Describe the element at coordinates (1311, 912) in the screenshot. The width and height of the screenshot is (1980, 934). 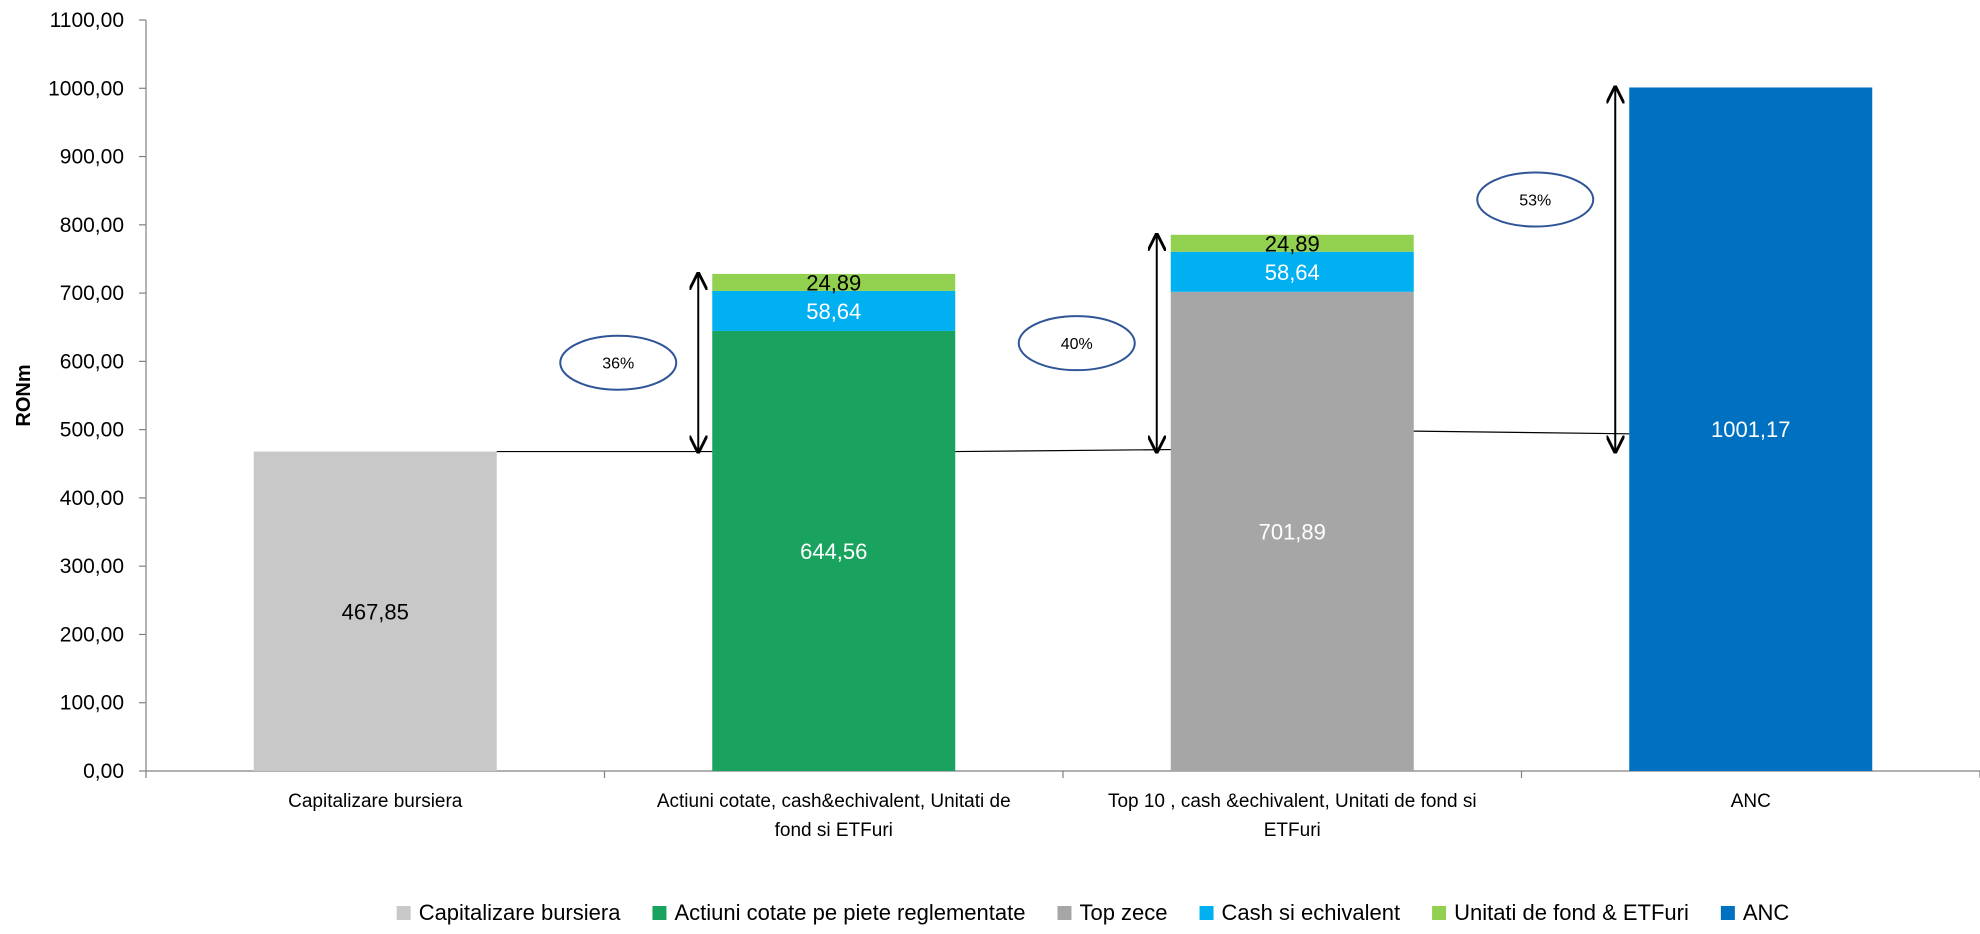
I see `legend-label: Cash si echivalent` at that location.